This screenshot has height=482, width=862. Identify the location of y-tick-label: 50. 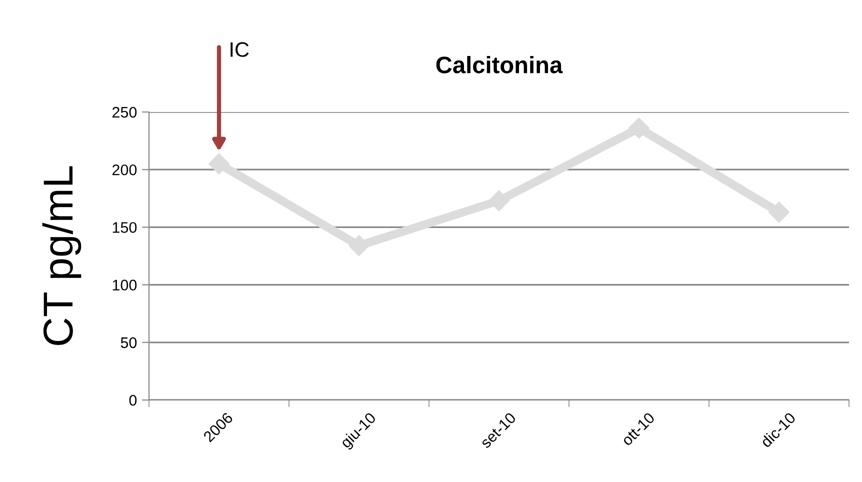
(128, 342).